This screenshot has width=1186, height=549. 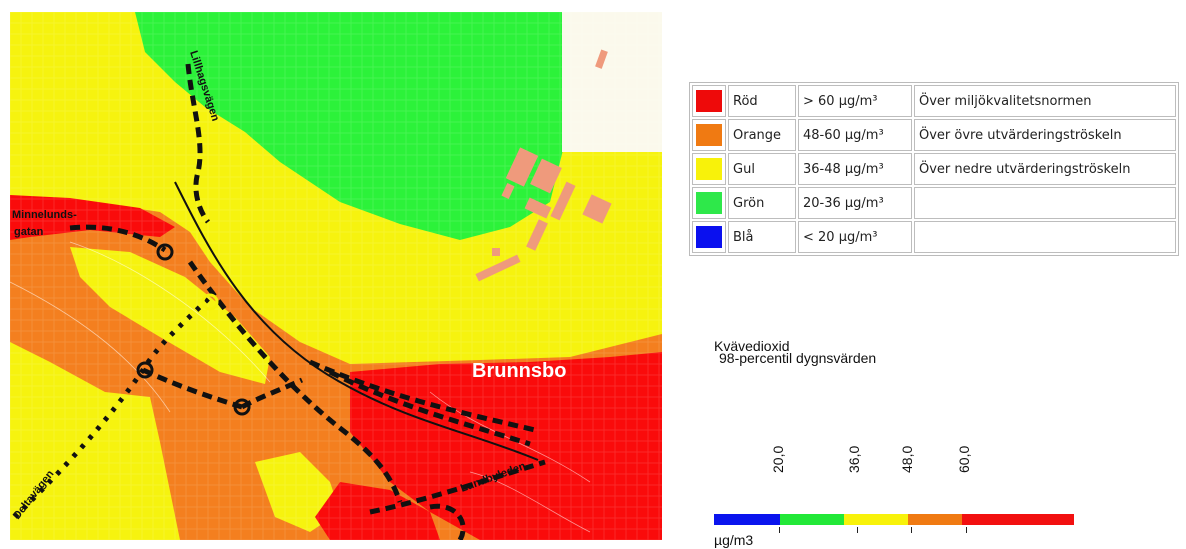 I want to click on road-label-gatan: gatan, so click(x=29, y=232).